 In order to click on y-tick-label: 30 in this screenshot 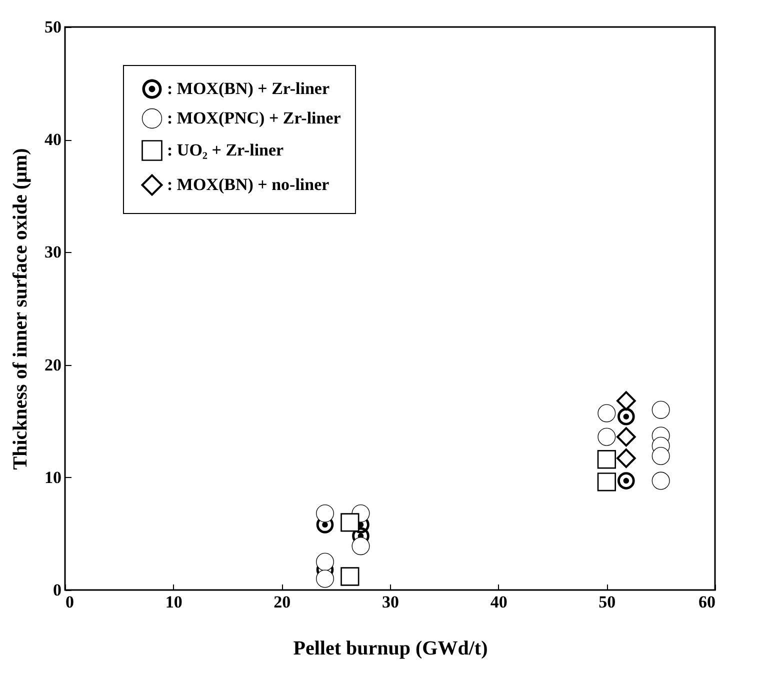, I will do `click(53, 252)`.